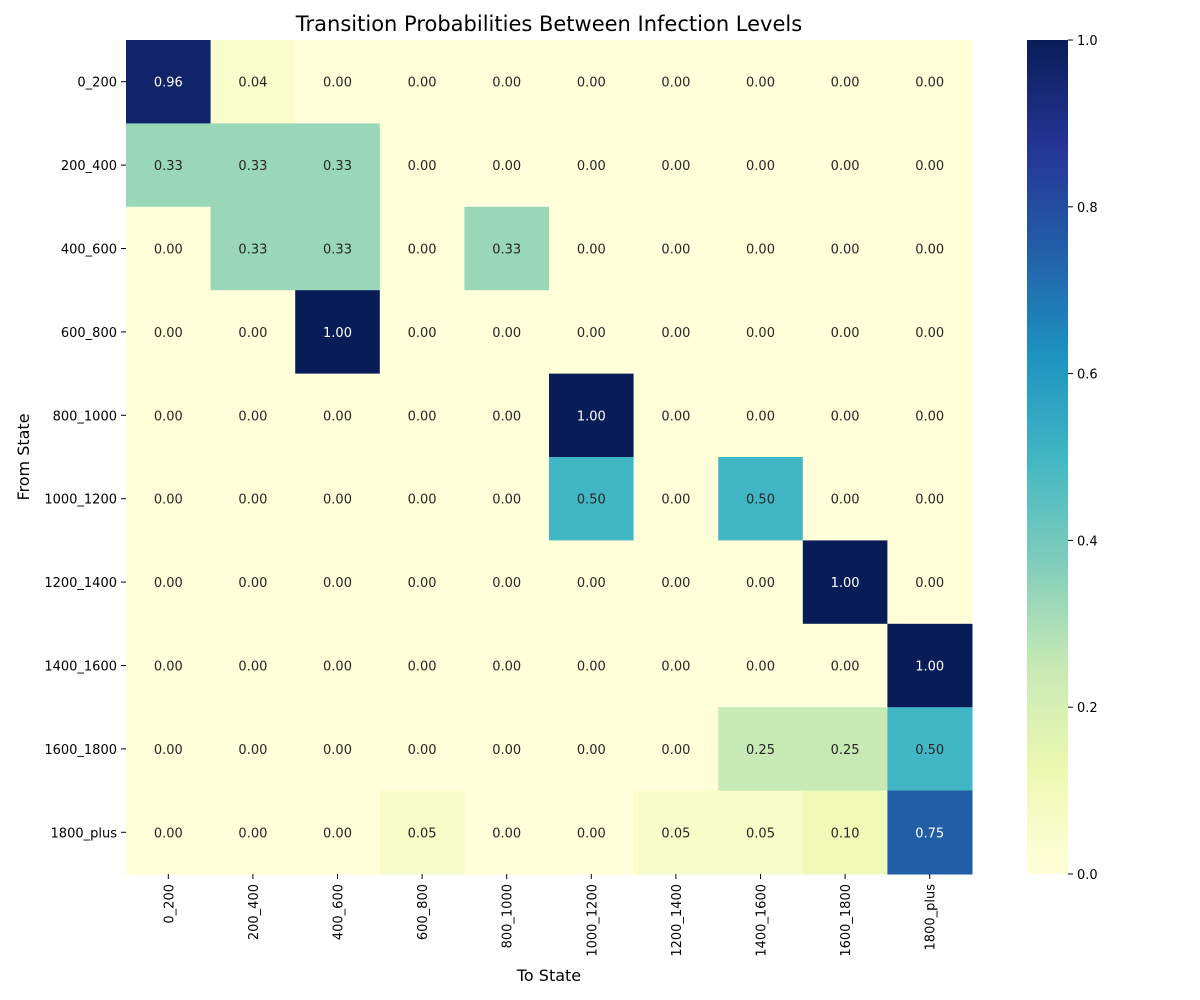 Image resolution: width=1200 pixels, height=1000 pixels. What do you see at coordinates (1087, 208) in the screenshot?
I see `colorbar-tick-label: 0.8` at bounding box center [1087, 208].